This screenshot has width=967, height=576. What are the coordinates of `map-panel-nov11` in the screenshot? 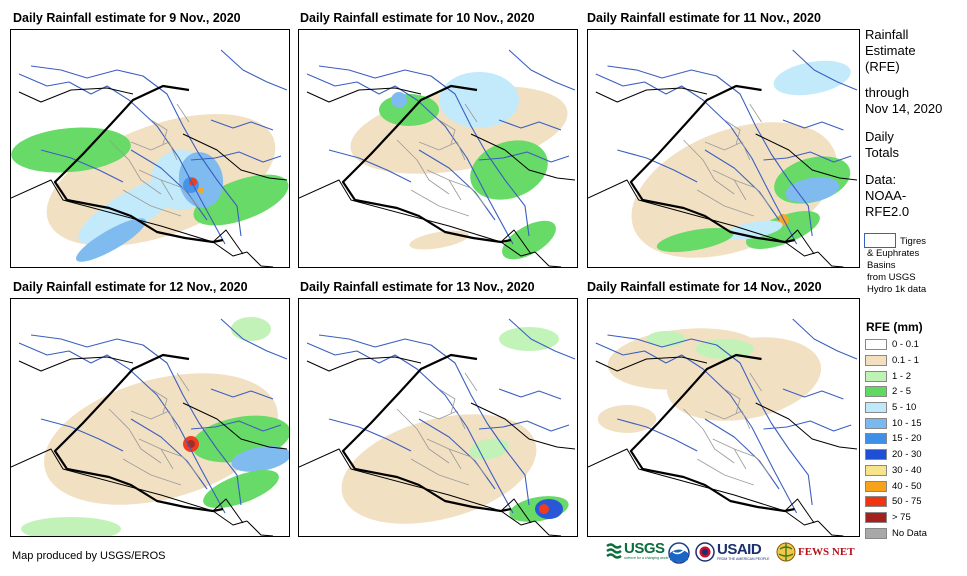 It's located at (723, 148).